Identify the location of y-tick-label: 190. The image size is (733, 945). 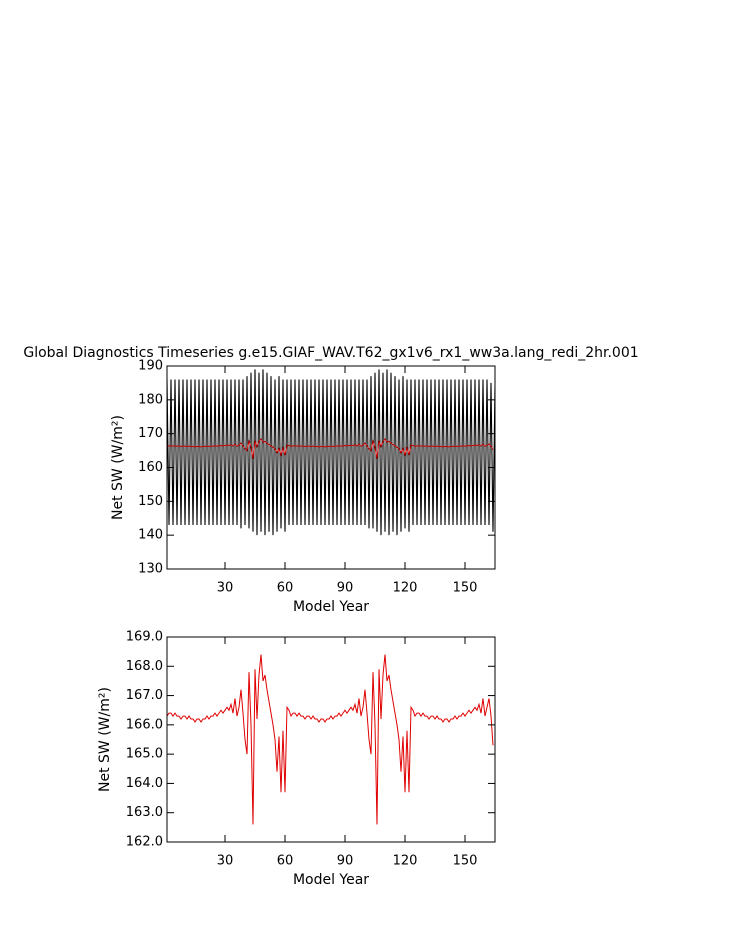
(150, 366).